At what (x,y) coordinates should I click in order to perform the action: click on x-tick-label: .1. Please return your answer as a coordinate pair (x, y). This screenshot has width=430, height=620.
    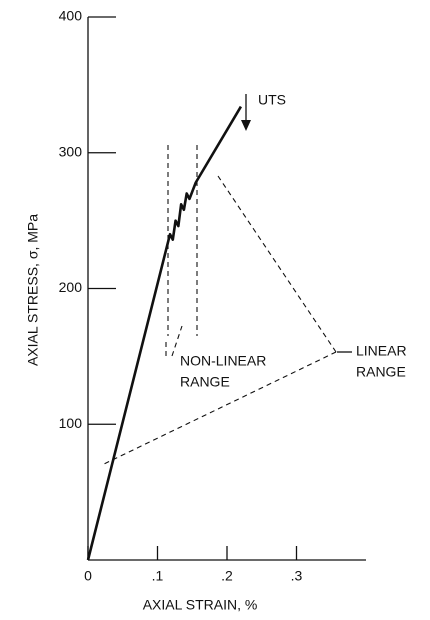
    Looking at the image, I should click on (158, 576).